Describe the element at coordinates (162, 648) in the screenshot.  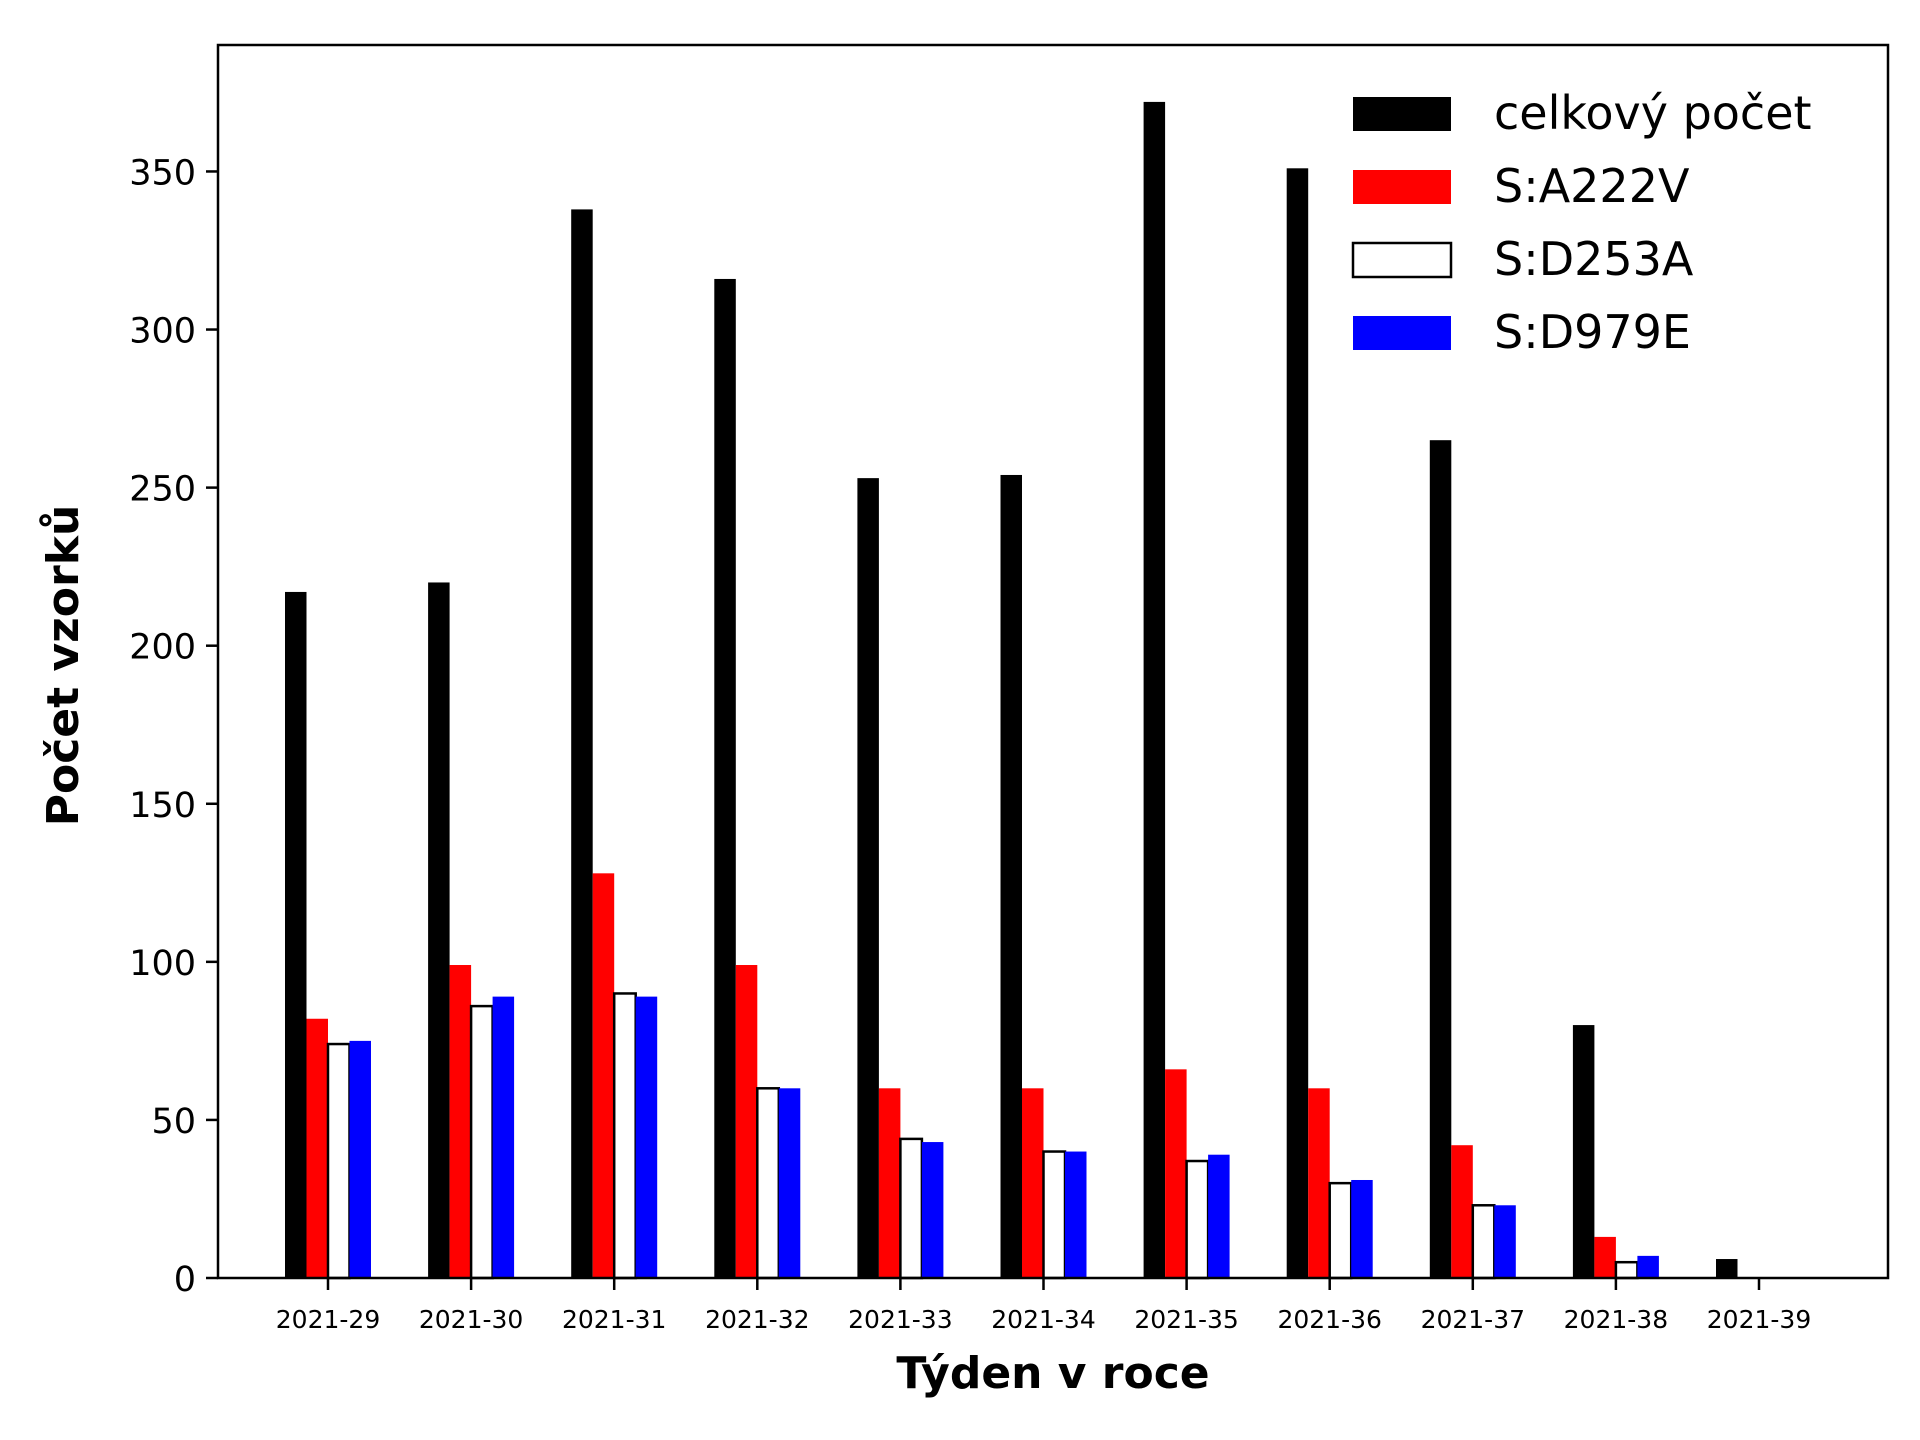
I see `y-tick-label: 200` at that location.